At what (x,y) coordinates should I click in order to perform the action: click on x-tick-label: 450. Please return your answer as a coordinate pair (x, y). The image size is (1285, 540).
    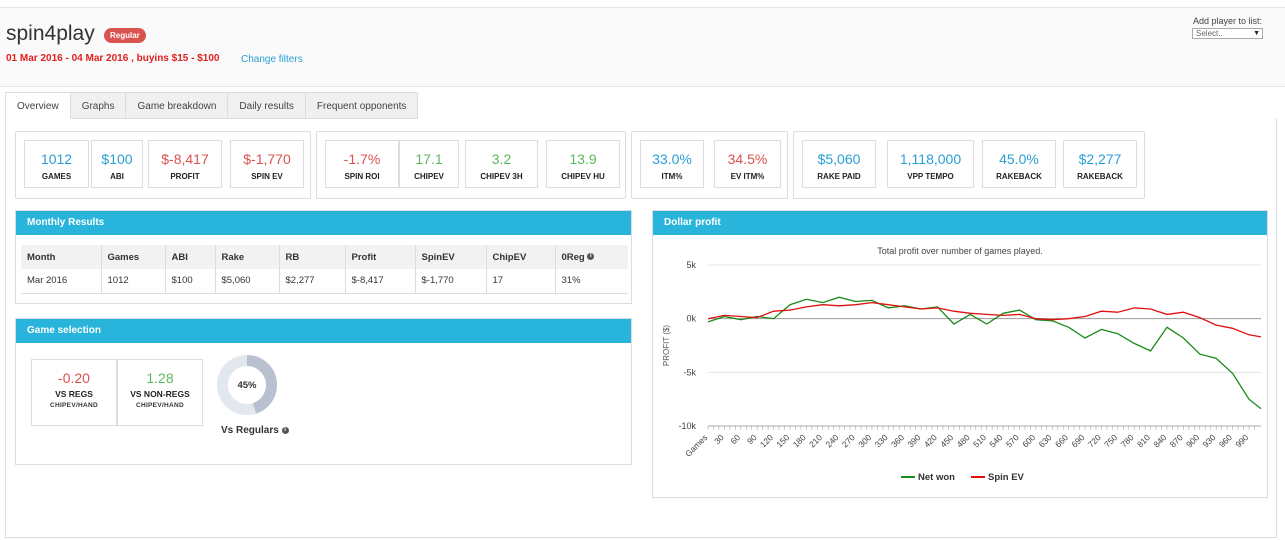
    Looking at the image, I should click on (946, 440).